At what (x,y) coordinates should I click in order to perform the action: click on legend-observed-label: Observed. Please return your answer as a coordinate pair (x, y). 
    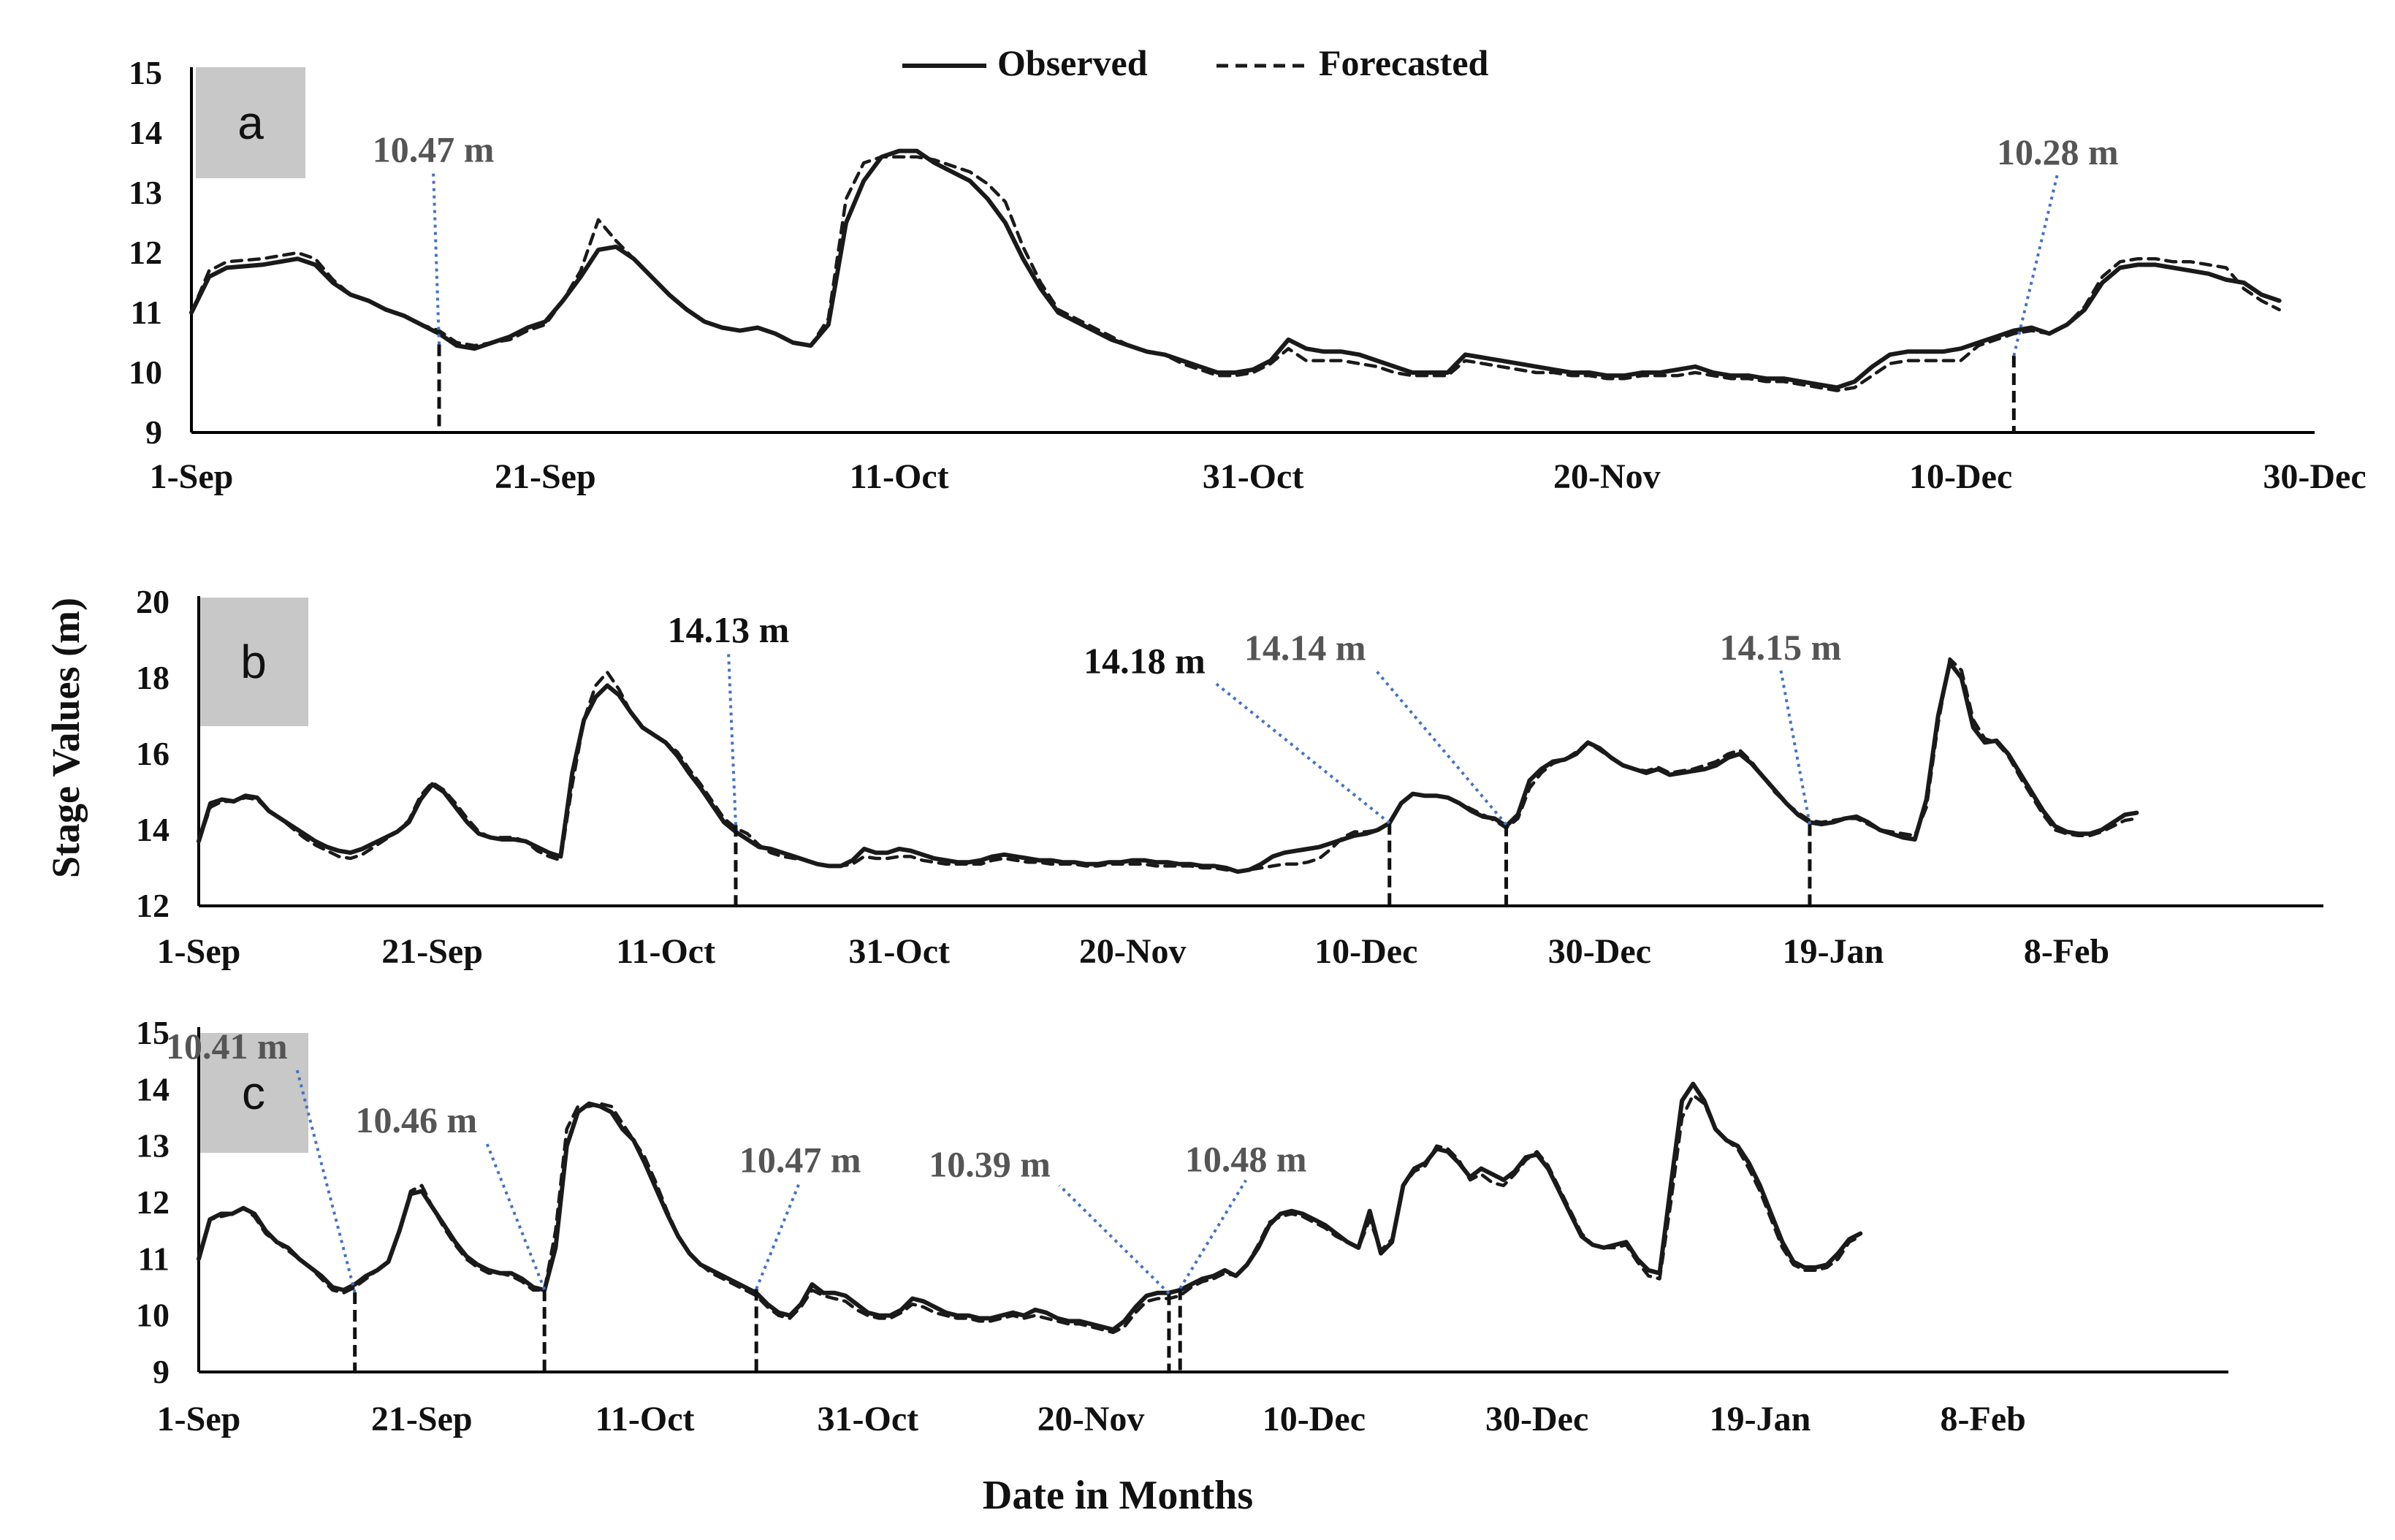
    Looking at the image, I should click on (1072, 62).